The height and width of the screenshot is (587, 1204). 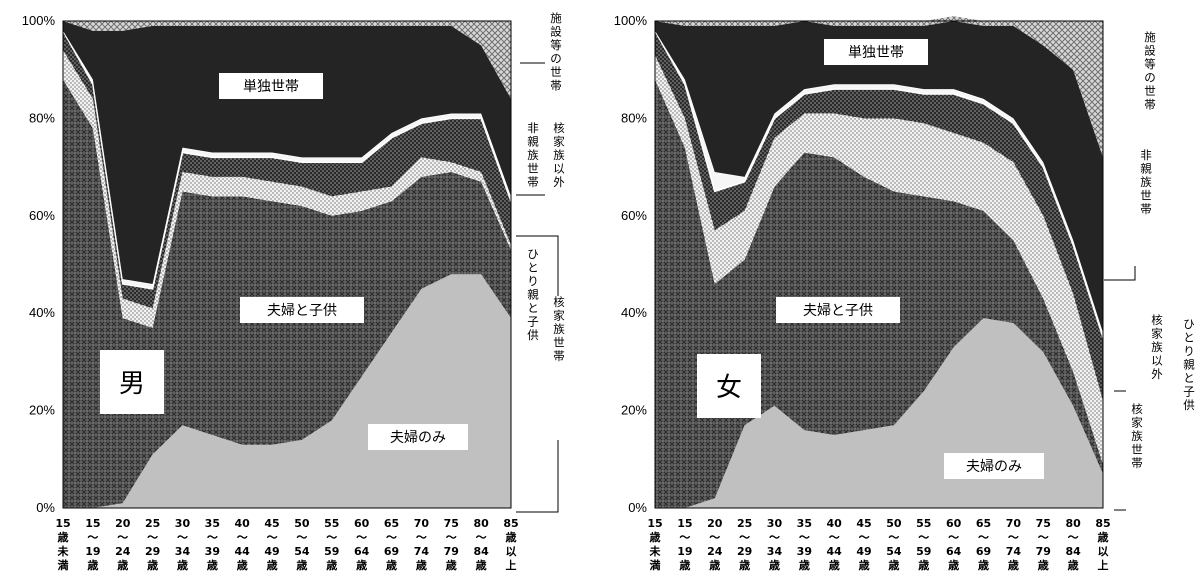 I want to click on x-tick-label: 85 歳以上, so click(x=1102, y=544).